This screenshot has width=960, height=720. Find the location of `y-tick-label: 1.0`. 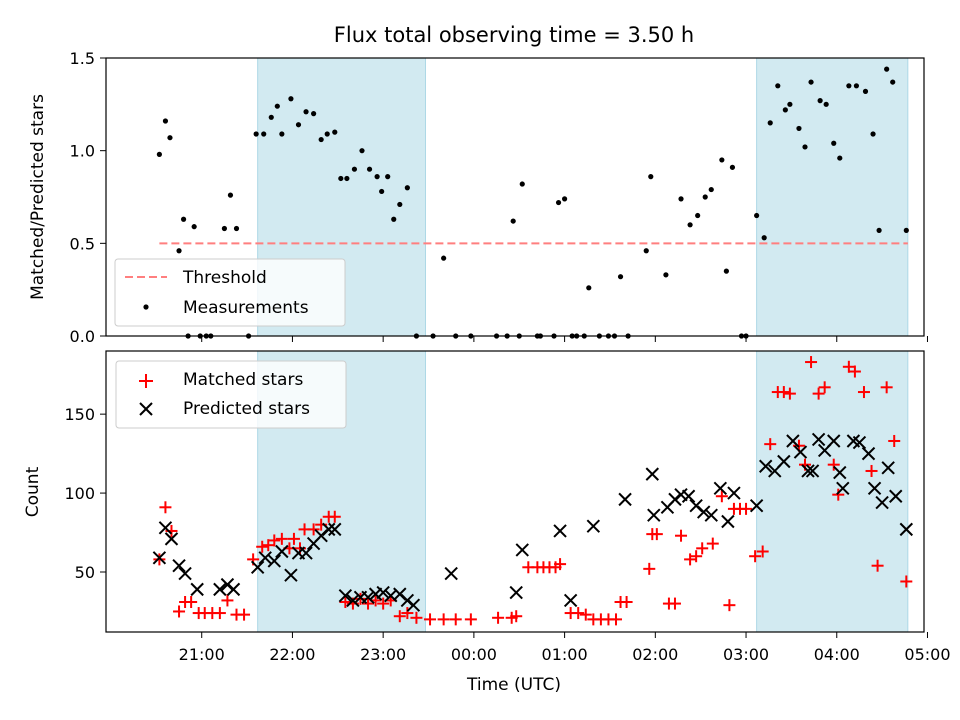

y-tick-label: 1.0 is located at coordinates (82, 151).